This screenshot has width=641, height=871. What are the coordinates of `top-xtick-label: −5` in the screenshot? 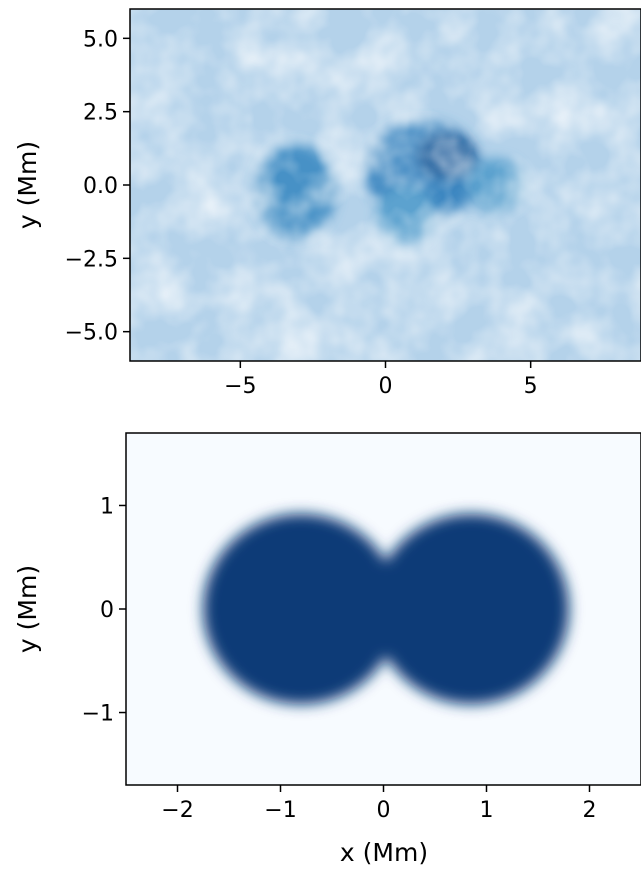 It's located at (240, 386).